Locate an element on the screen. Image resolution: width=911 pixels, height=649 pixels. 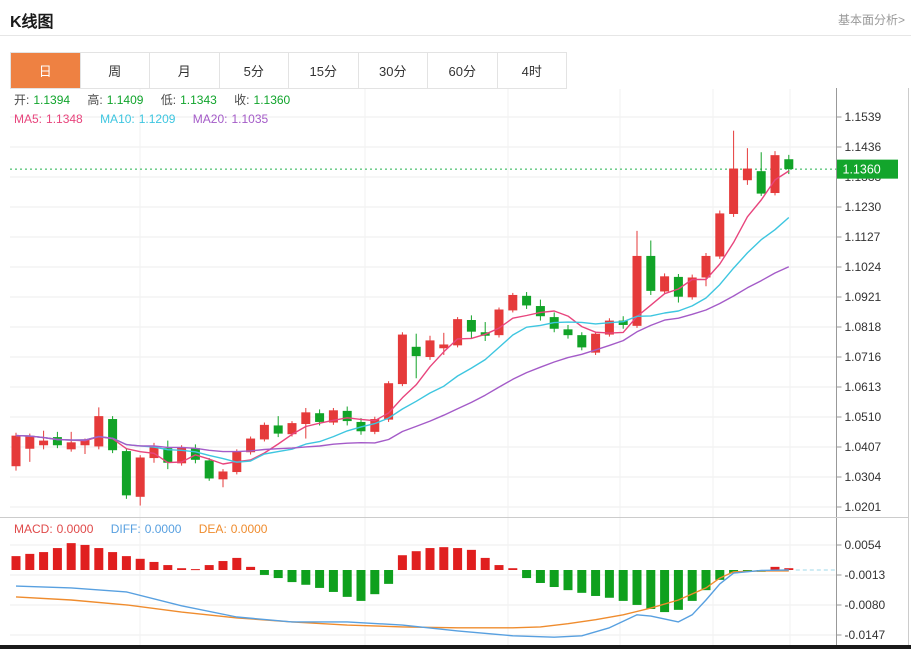
period-tabbar: 日 周 月 5分 15分 30分 60分 4时 is located at coordinates (288, 70).